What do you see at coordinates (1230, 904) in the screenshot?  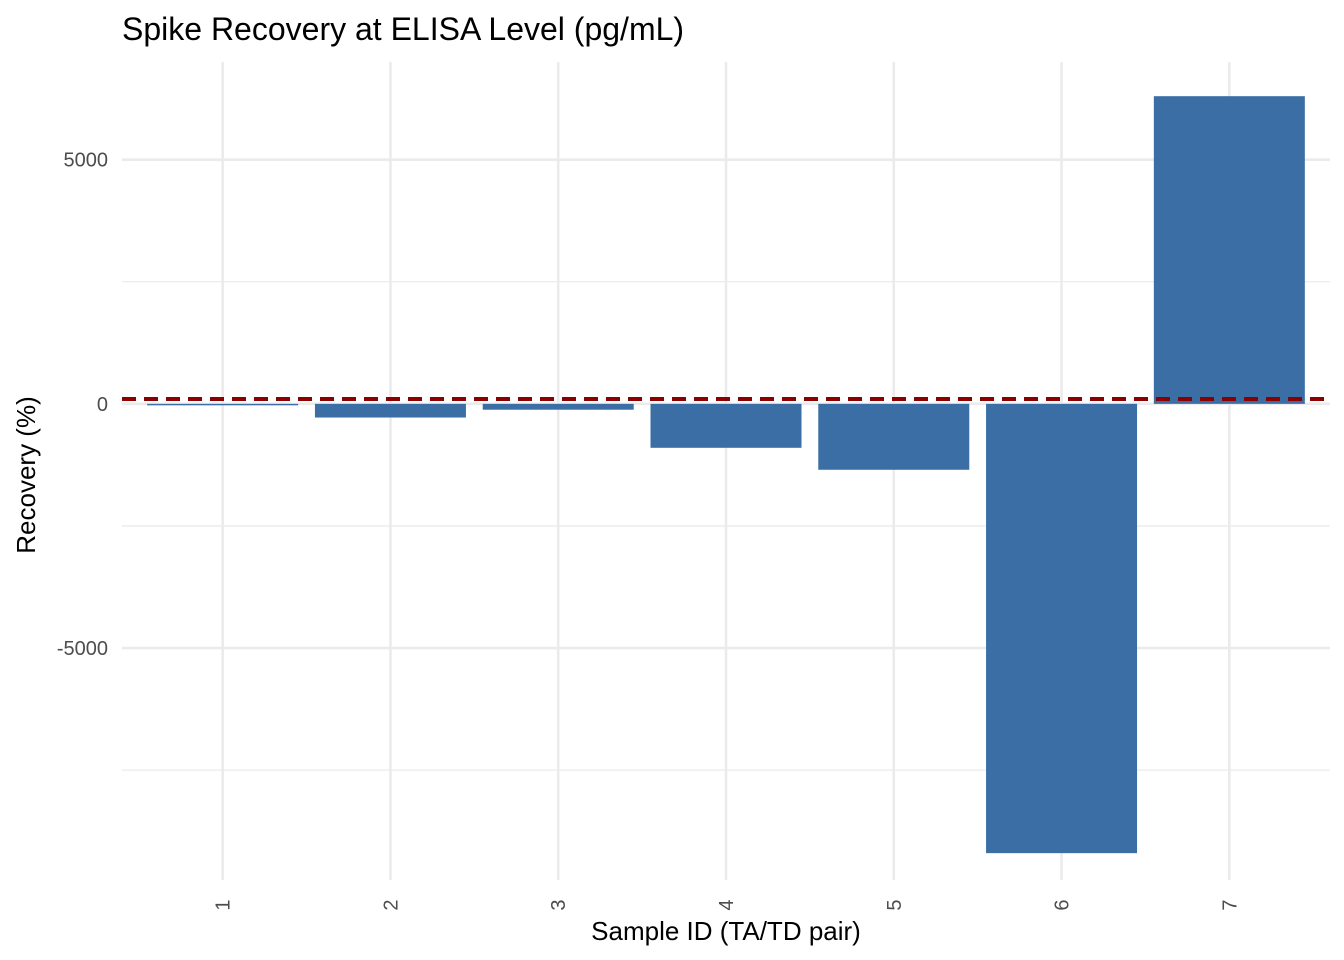 I see `x-tick-label: 7` at bounding box center [1230, 904].